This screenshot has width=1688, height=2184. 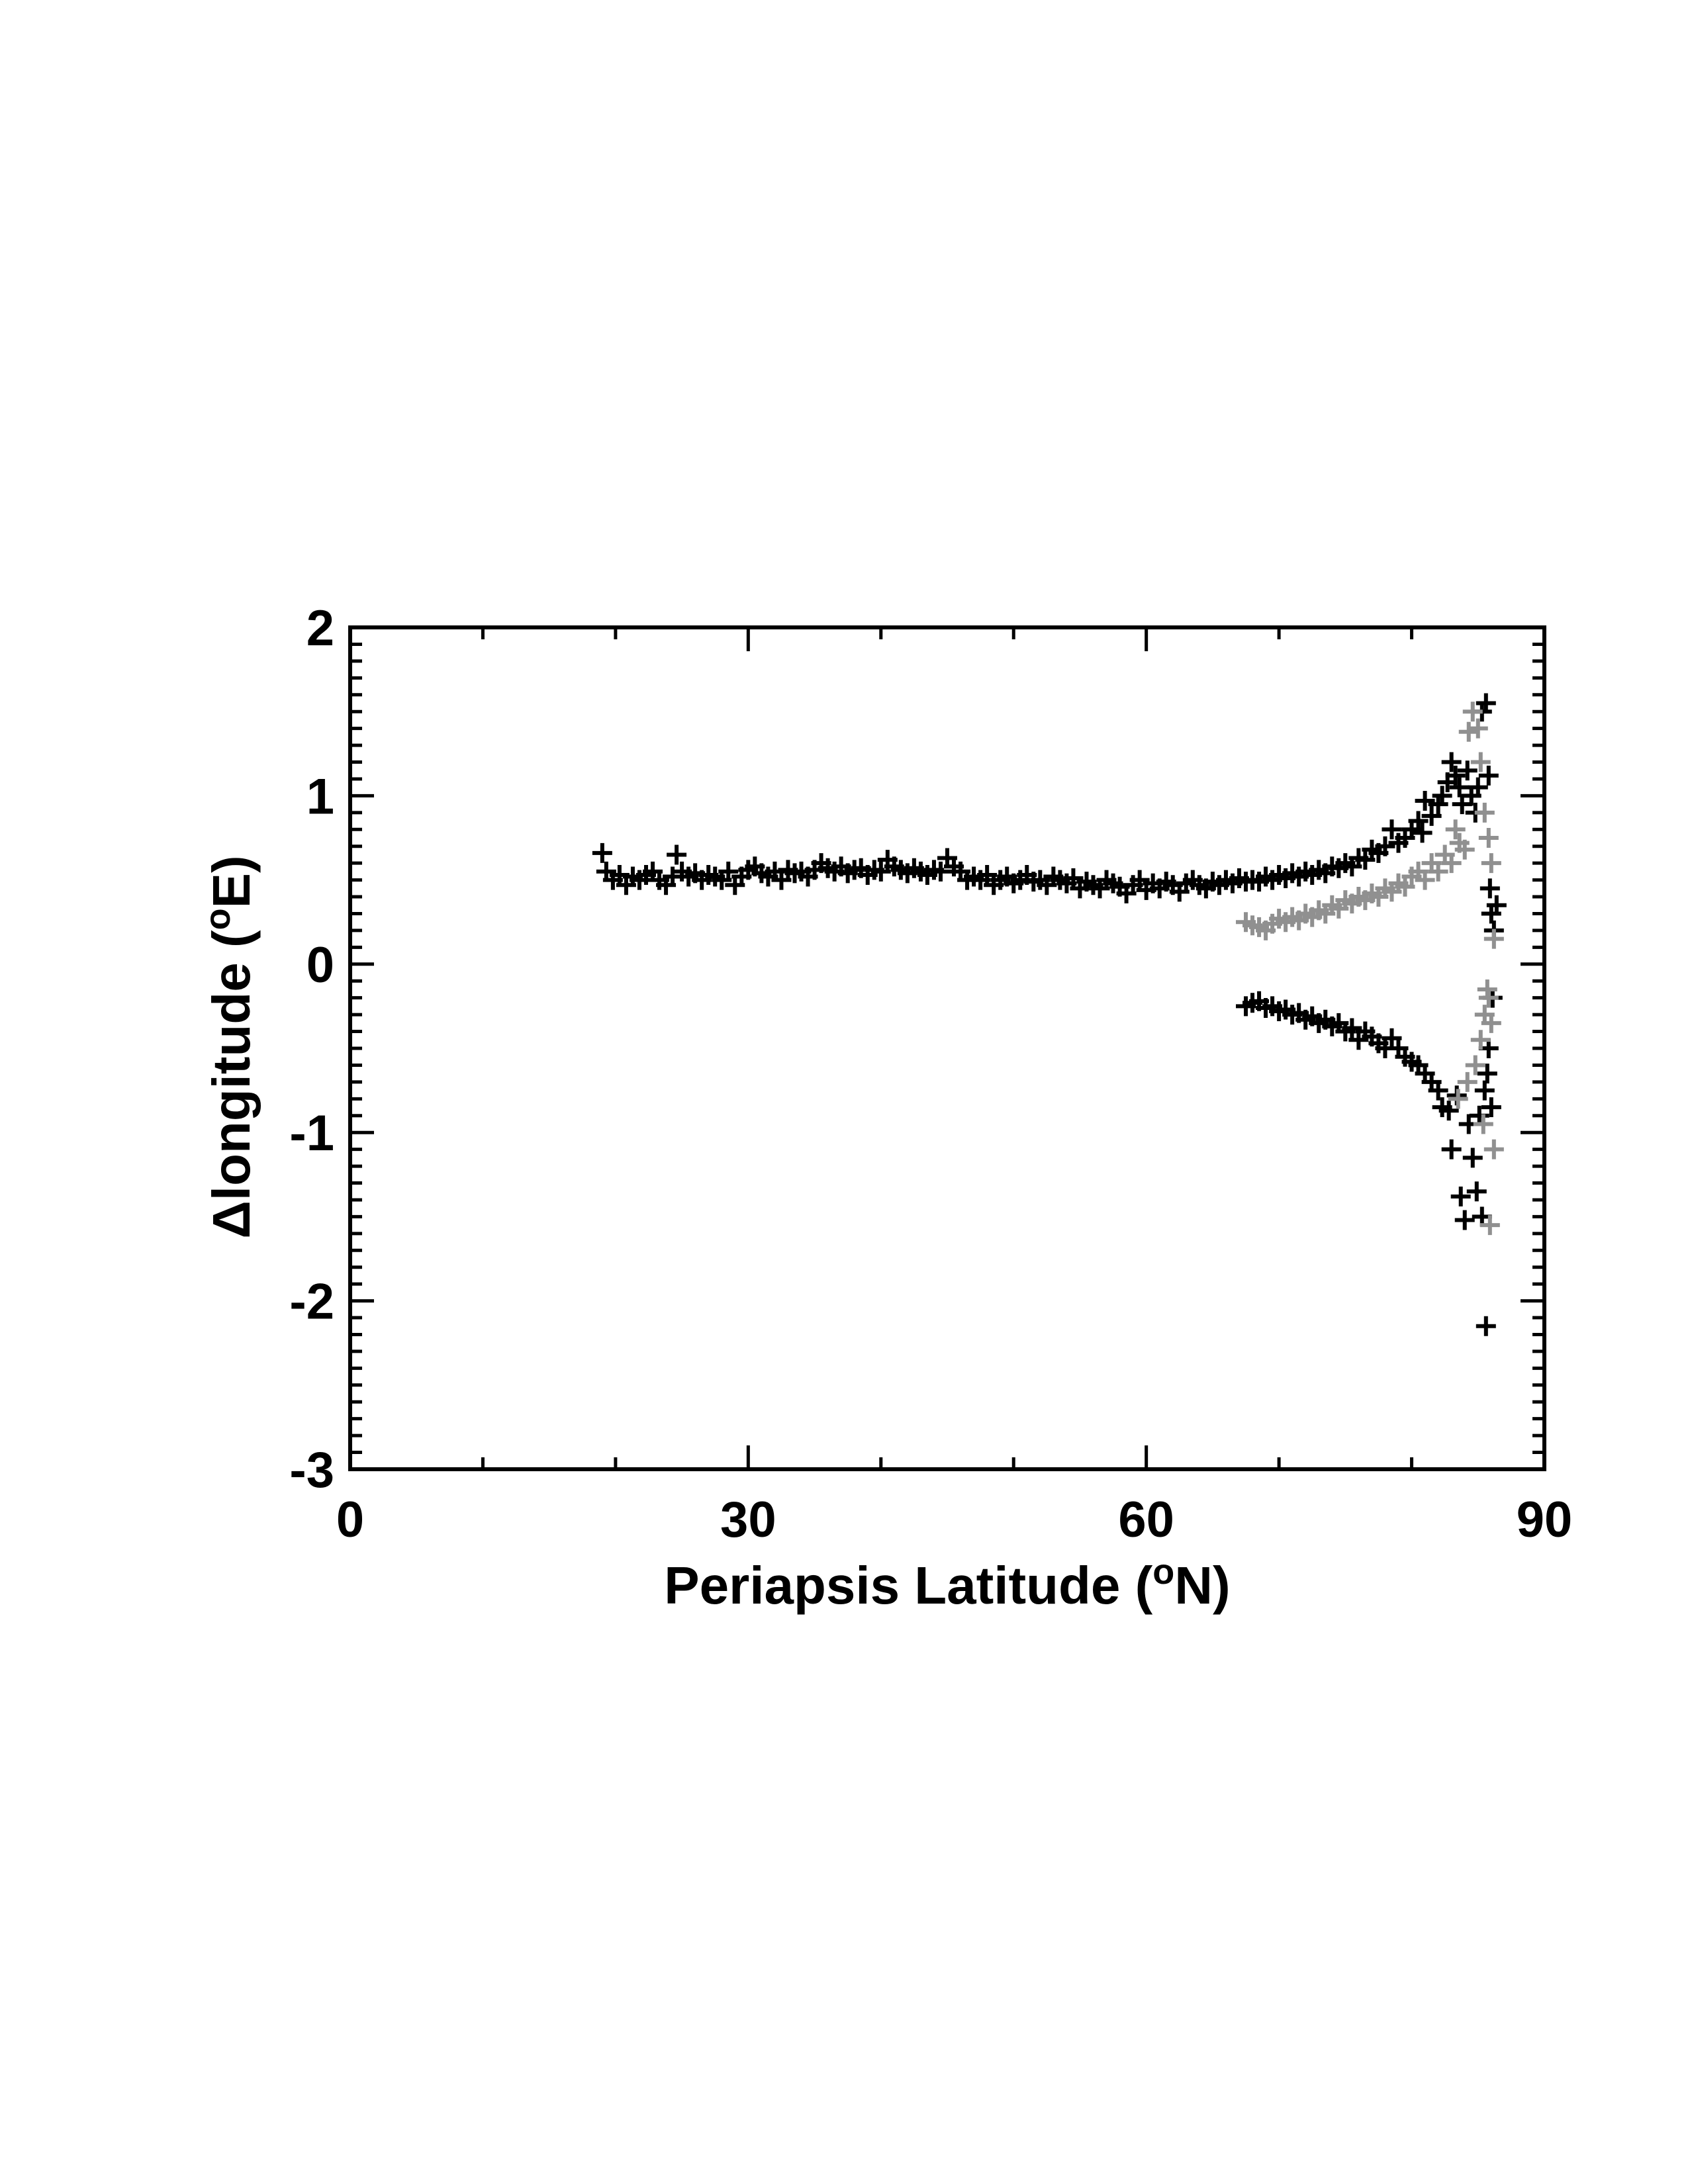 I want to click on y-axis-title-unit: E), so click(x=231, y=882).